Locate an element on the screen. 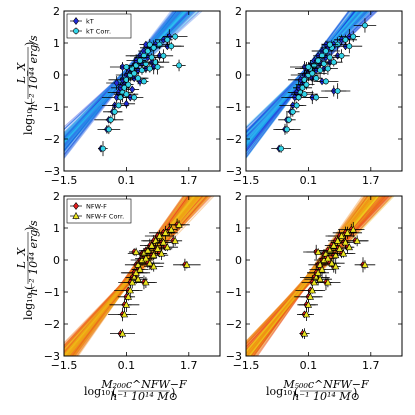 Image resolution: width=415 pixels, height=415 pixels. x-axis-label-log: log₁₀ is located at coordinates (279, 391).